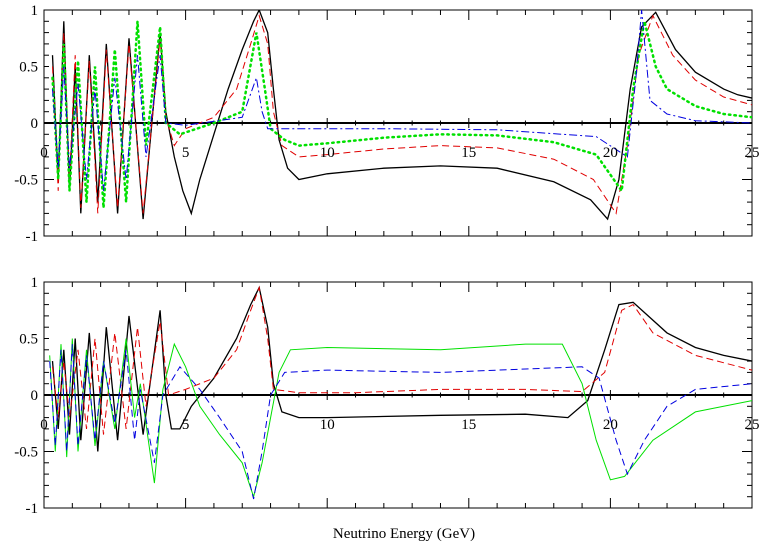  I want to click on x-axis-label: Neutrino Energy (GeV), so click(404, 534).